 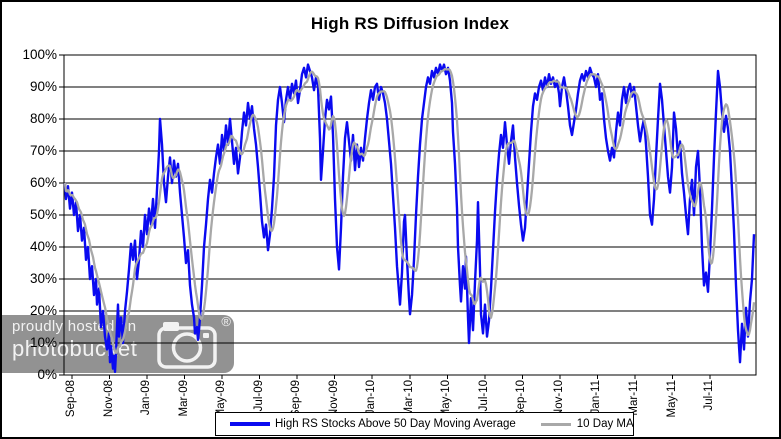 What do you see at coordinates (43, 86) in the screenshot?
I see `y-axis-label: 90%` at bounding box center [43, 86].